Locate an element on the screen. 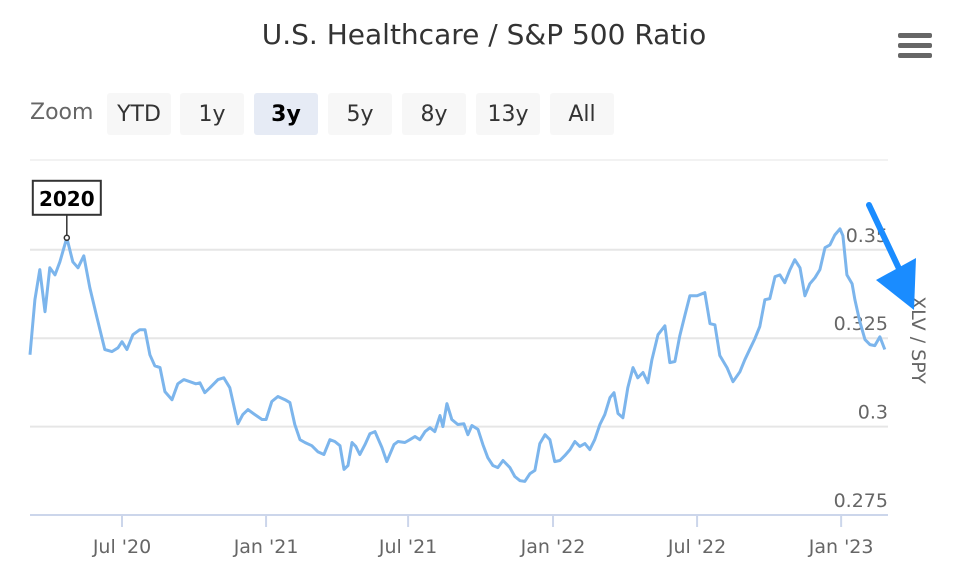 This screenshot has height=572, width=978. y-tick-label: 0.275 is located at coordinates (861, 501).